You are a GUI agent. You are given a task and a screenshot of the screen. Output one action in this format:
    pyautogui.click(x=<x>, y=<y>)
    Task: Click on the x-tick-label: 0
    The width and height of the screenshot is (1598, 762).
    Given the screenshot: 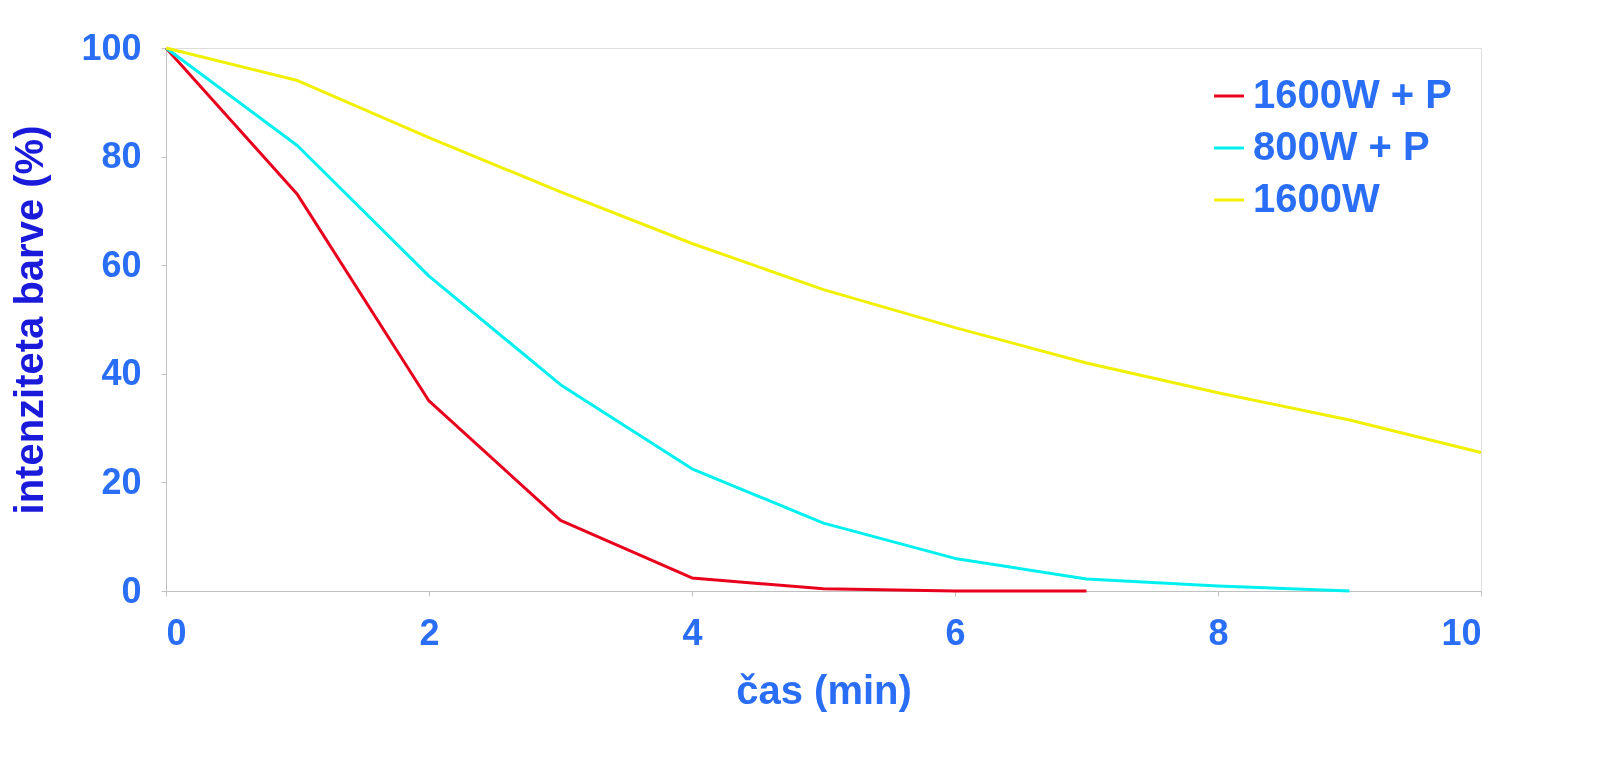 What is the action you would take?
    pyautogui.click(x=176, y=632)
    